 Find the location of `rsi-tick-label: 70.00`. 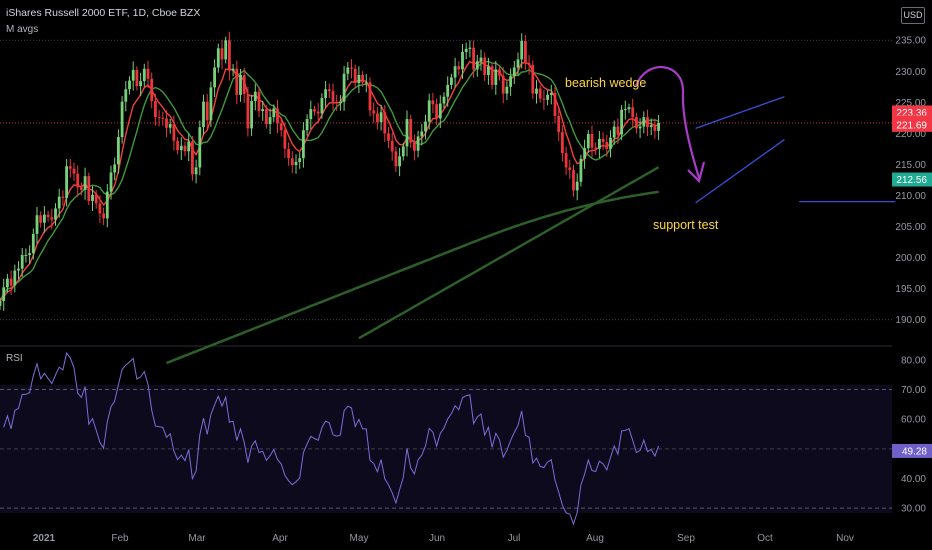

rsi-tick-label: 70.00 is located at coordinates (913, 390).